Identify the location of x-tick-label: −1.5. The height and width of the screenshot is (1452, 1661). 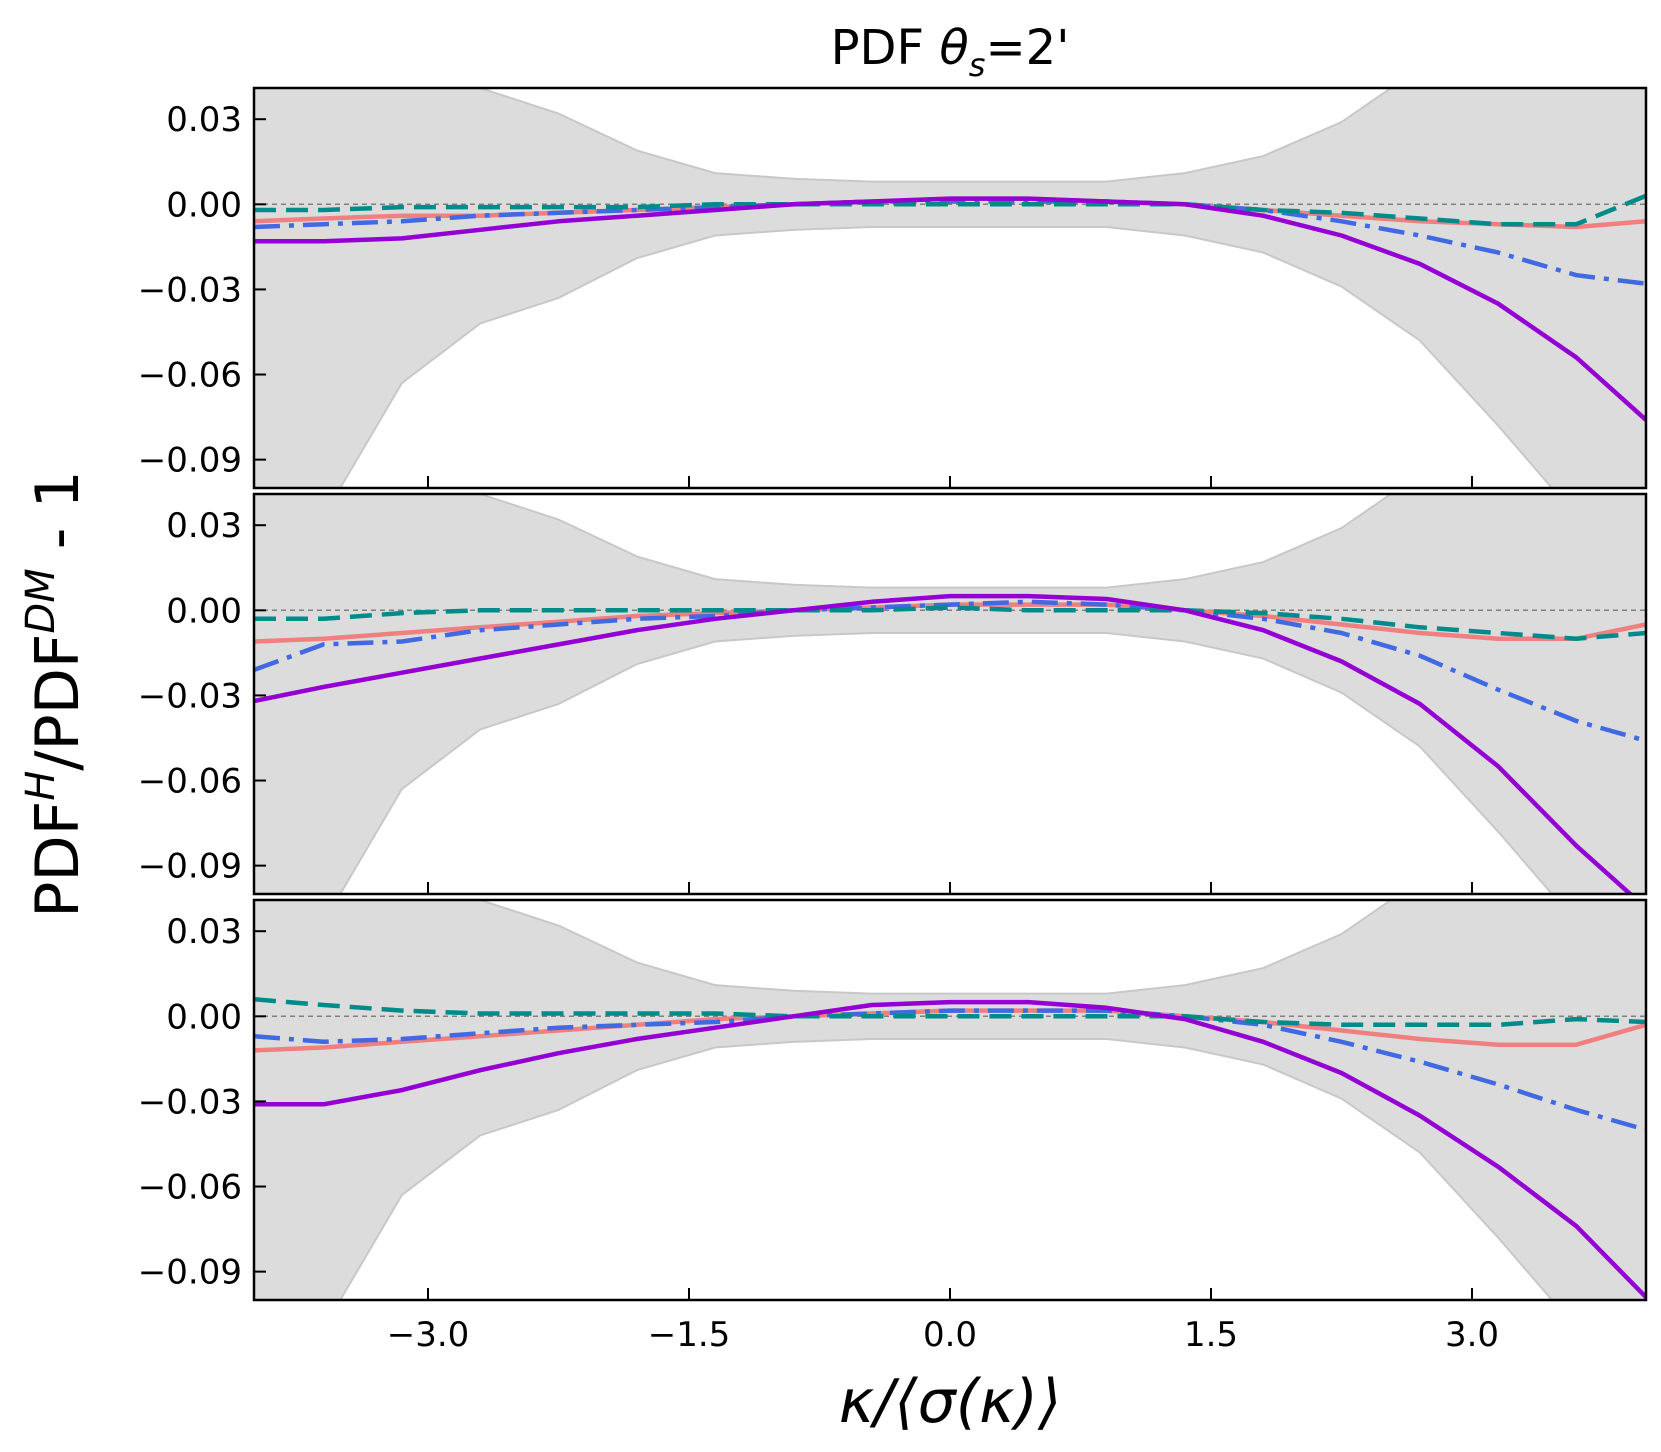
(689, 1335).